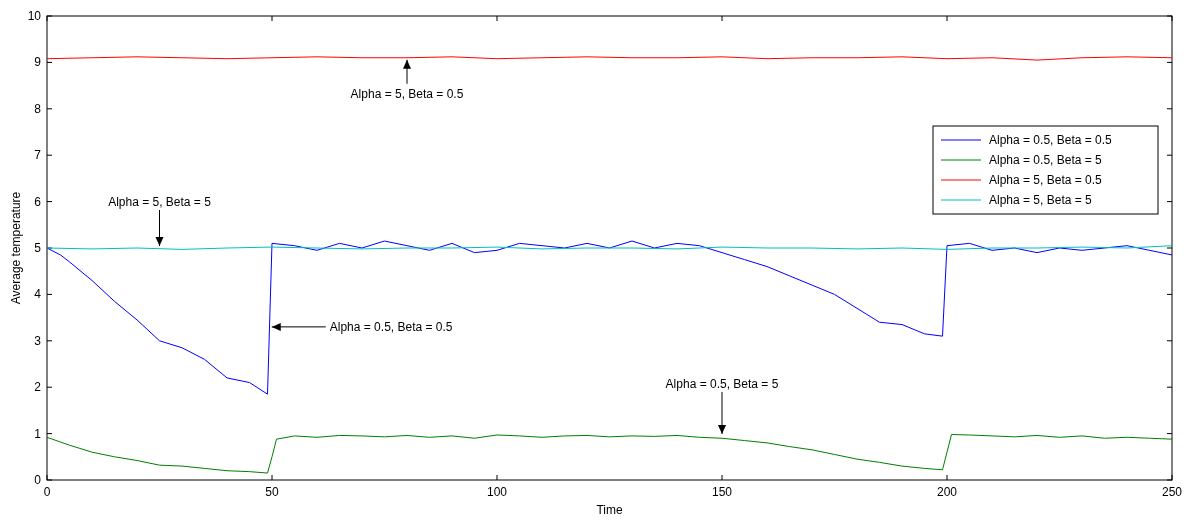  What do you see at coordinates (391, 326) in the screenshot?
I see `annotation: Alpha = 0.5, Beta = 0.5` at bounding box center [391, 326].